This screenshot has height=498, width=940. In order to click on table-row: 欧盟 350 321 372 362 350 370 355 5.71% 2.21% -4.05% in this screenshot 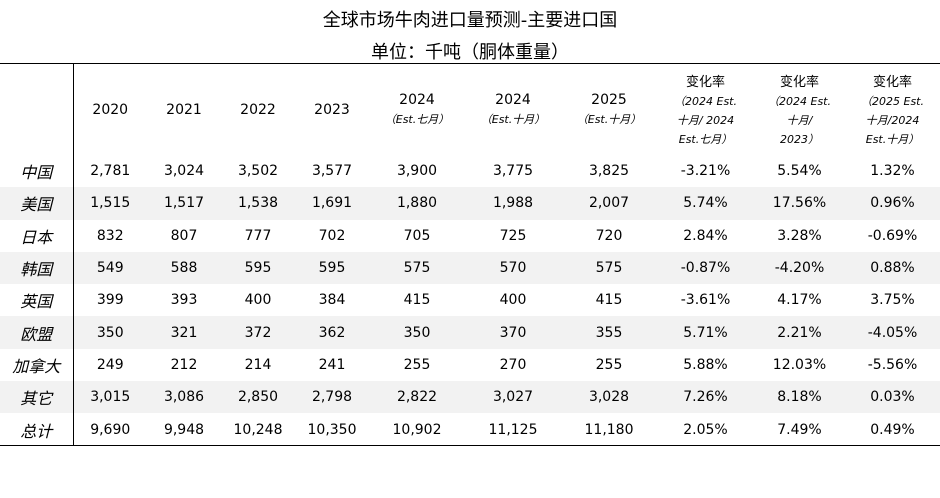, I will do `click(470, 332)`.